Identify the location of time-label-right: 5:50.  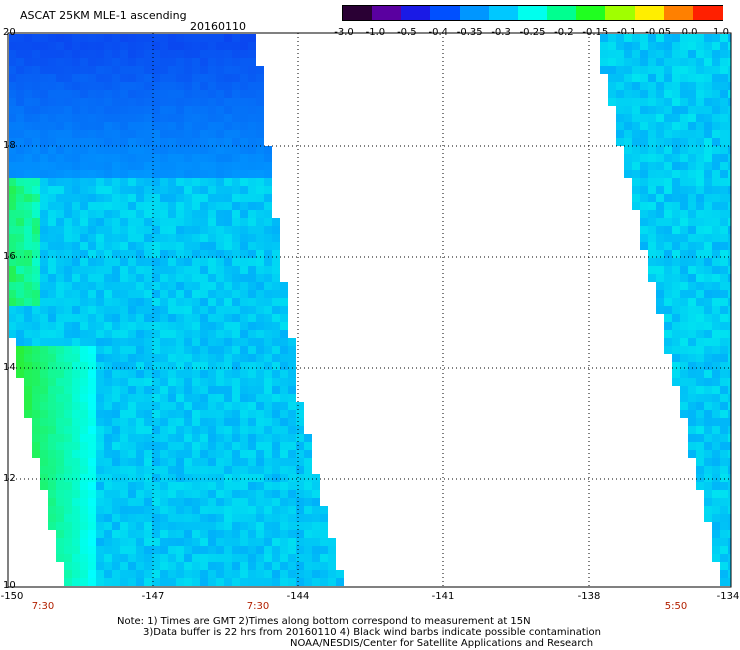
(676, 606).